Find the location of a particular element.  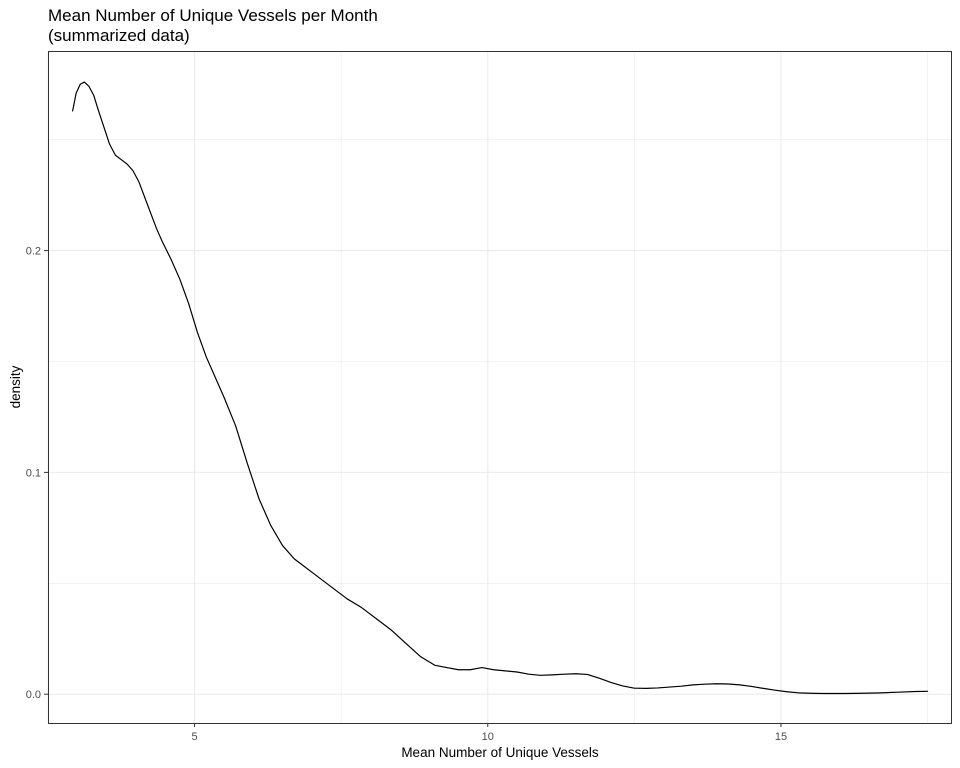

x-axis-title: Mean Number of Unique Vessels is located at coordinates (500, 752).